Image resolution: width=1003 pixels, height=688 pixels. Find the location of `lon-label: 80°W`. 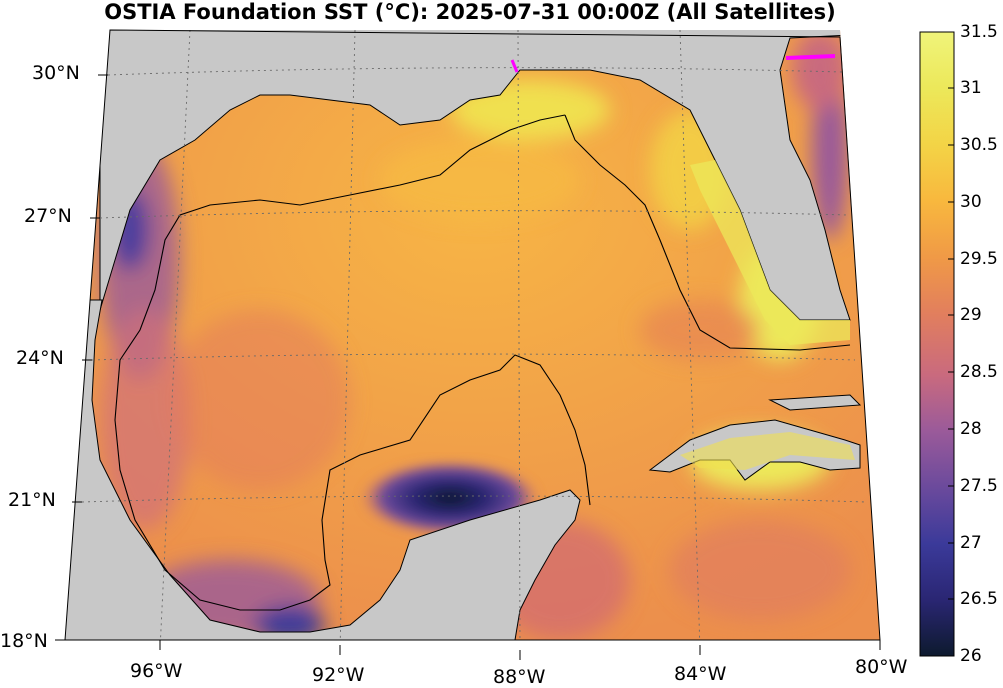

lon-label: 80°W is located at coordinates (881, 667).